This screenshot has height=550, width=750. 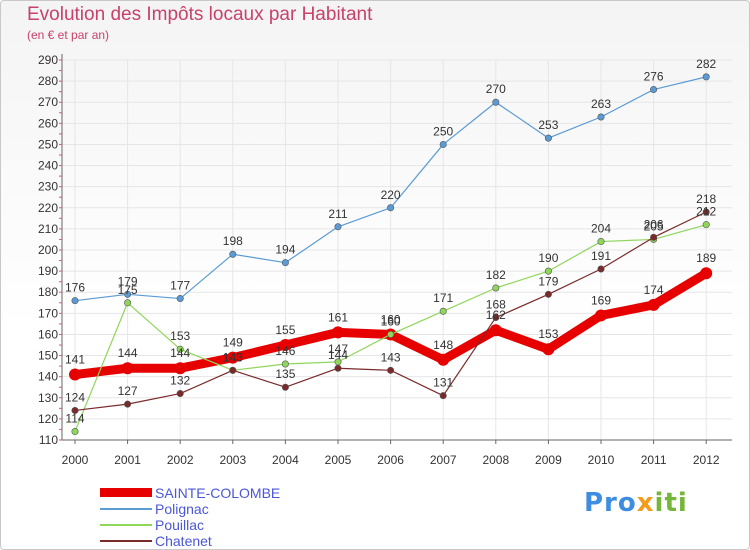 I want to click on data-label-chatenet: 218, so click(x=706, y=199).